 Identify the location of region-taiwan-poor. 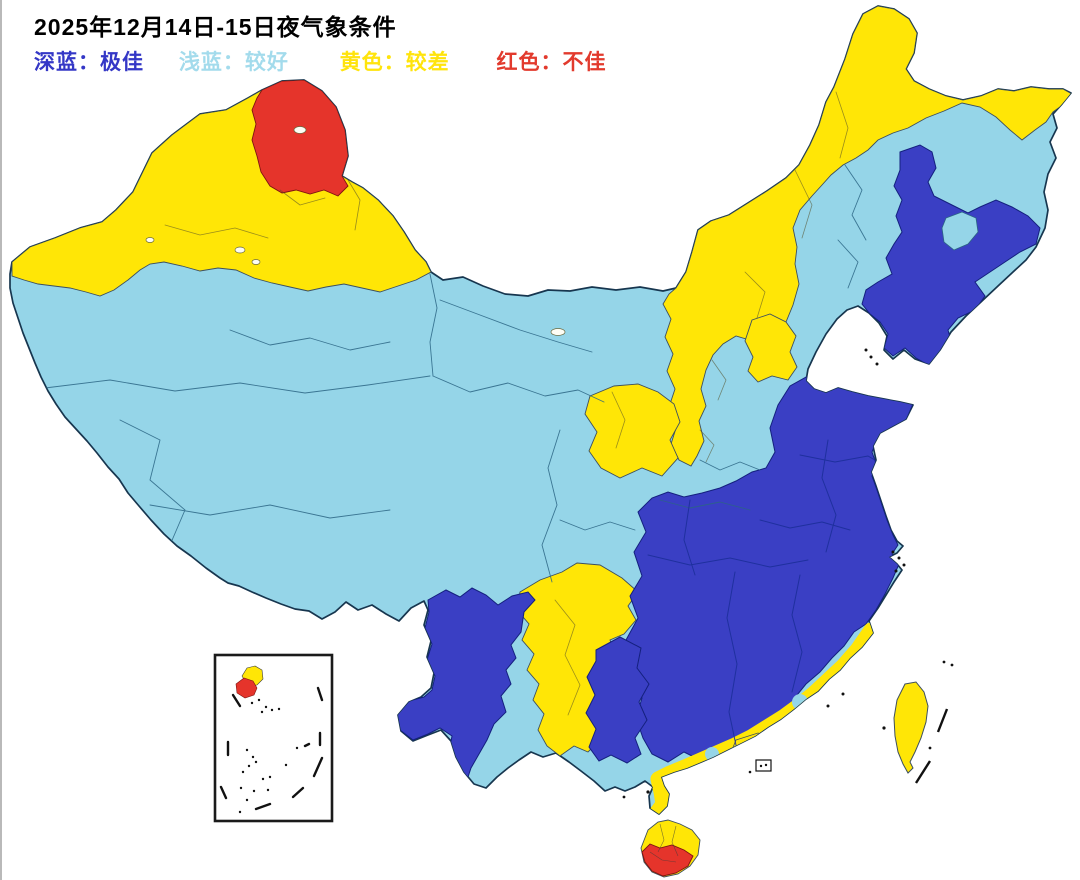
(911, 727).